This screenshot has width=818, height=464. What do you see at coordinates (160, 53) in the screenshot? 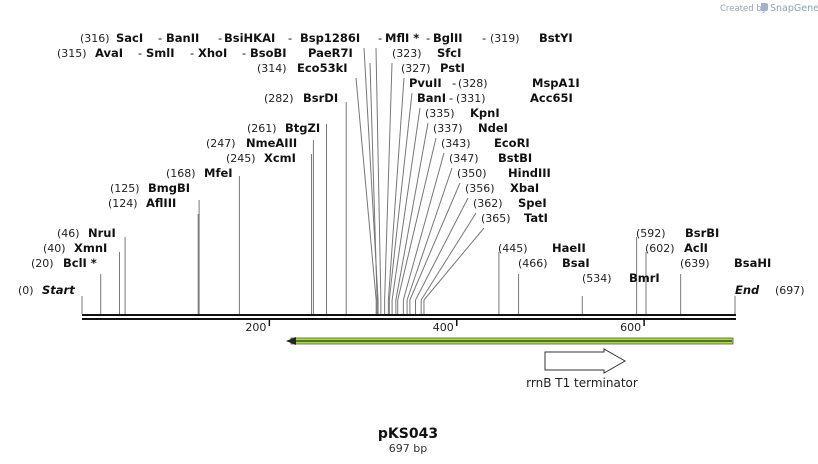
I see `enzyme-label-smli: SmlI` at bounding box center [160, 53].